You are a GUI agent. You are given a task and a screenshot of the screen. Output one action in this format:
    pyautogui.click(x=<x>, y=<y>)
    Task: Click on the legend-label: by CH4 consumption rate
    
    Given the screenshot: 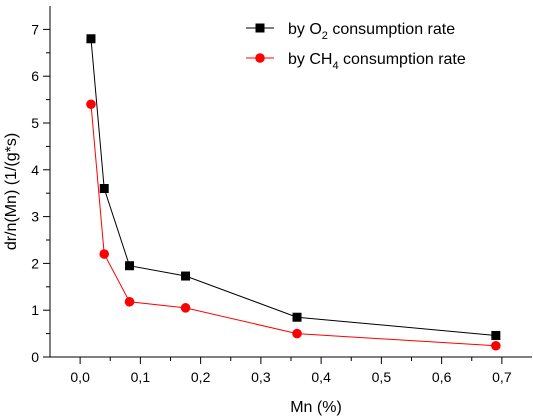 What is the action you would take?
    pyautogui.click(x=377, y=61)
    